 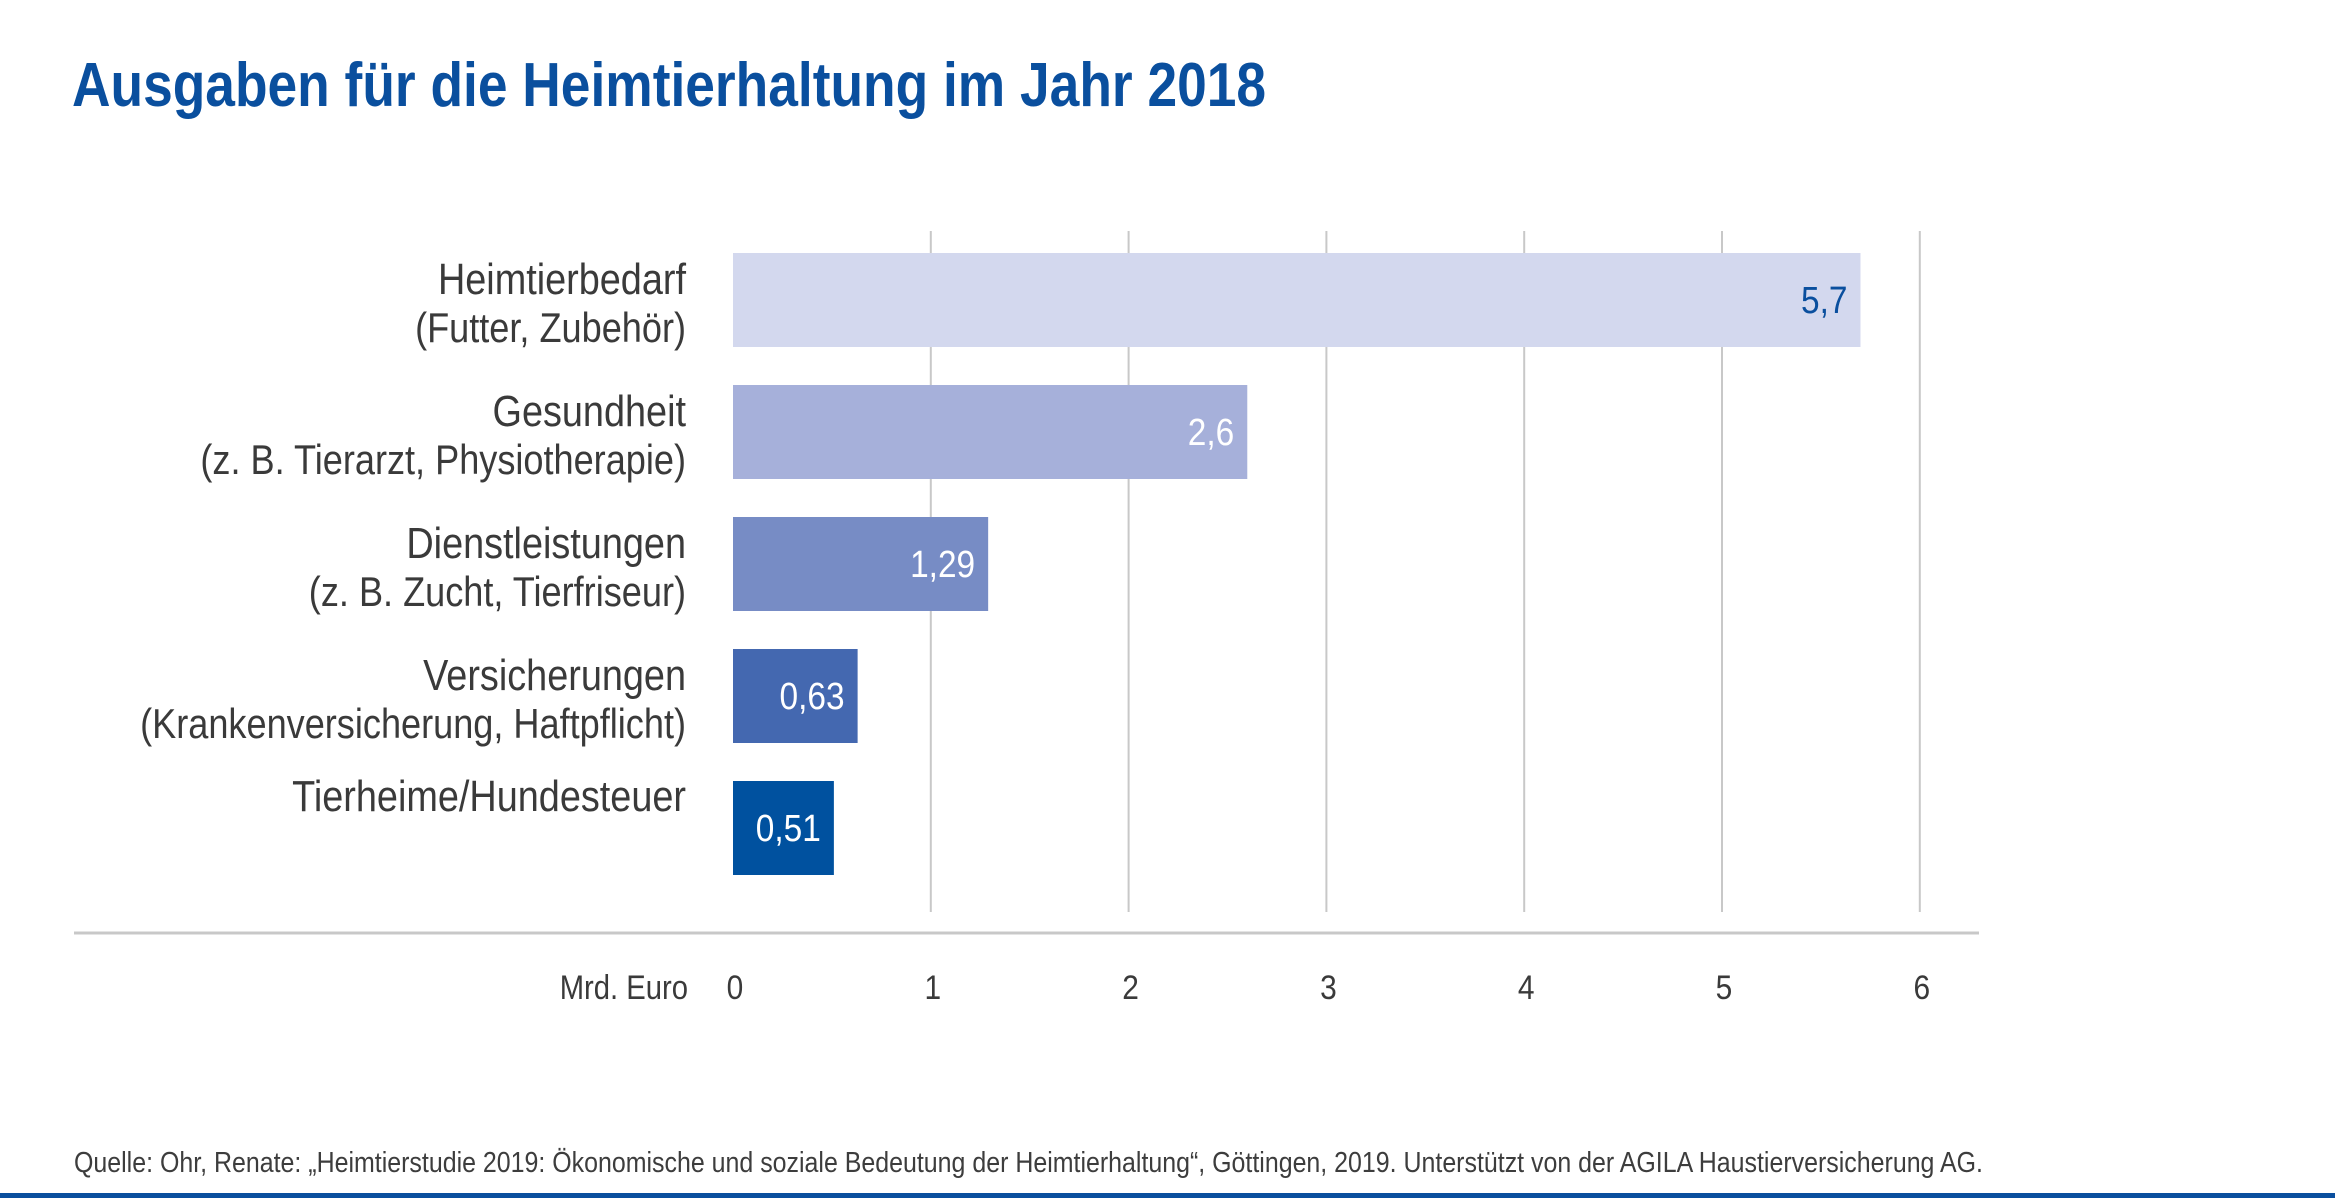 What do you see at coordinates (562, 278) in the screenshot?
I see `category-label: Heimtierbedarf` at bounding box center [562, 278].